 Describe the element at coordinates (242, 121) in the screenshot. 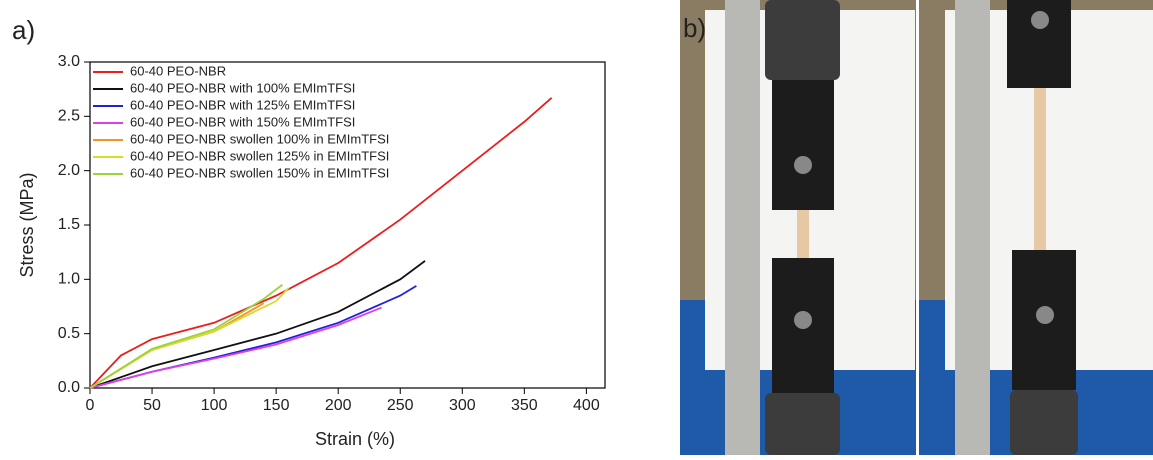

I see `legend-label: 60-40 PEO-NBR with 150% EMImTFSI` at that location.